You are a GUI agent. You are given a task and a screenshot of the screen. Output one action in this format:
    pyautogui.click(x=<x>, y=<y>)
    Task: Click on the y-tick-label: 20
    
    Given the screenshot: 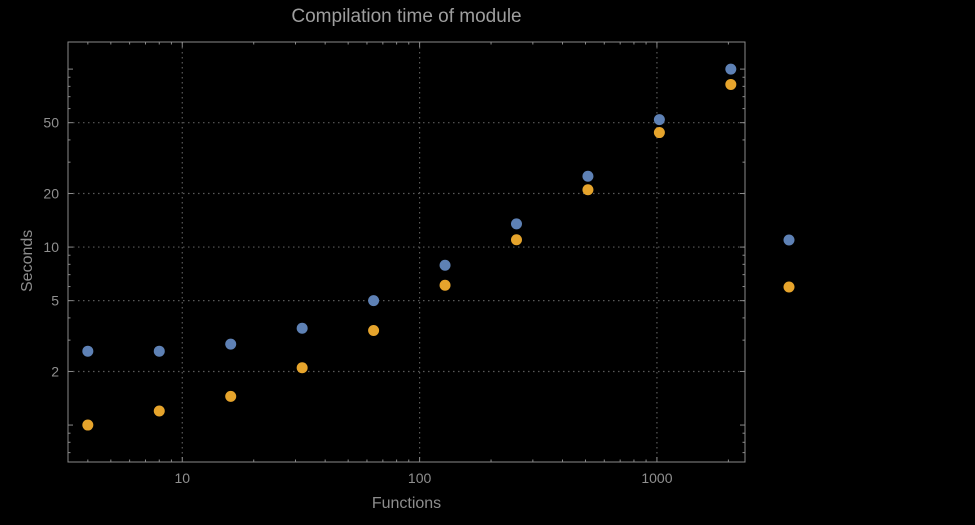 What is the action you would take?
    pyautogui.click(x=51, y=194)
    